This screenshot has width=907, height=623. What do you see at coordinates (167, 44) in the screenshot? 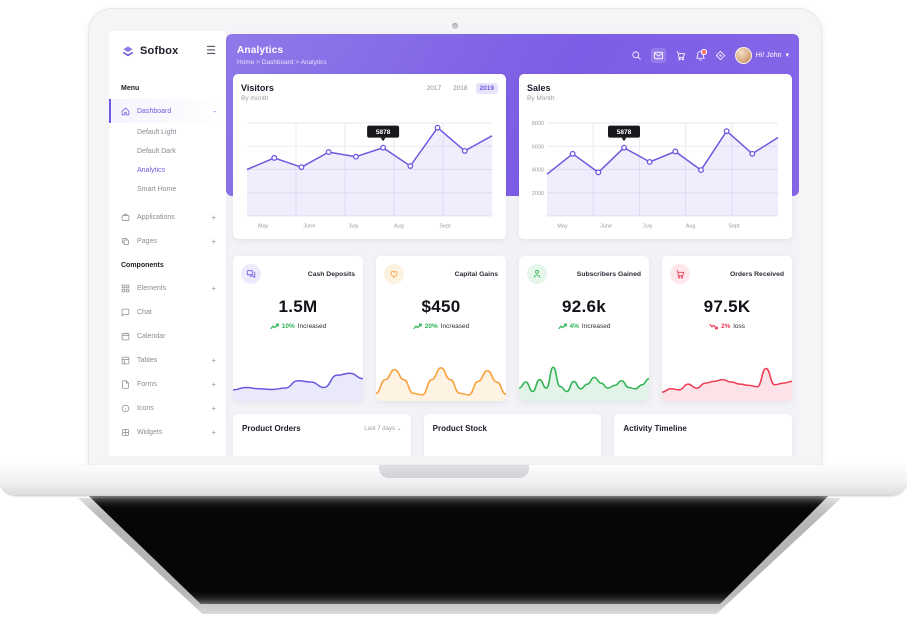
I see `logo: Sofbox ☰` at bounding box center [167, 44].